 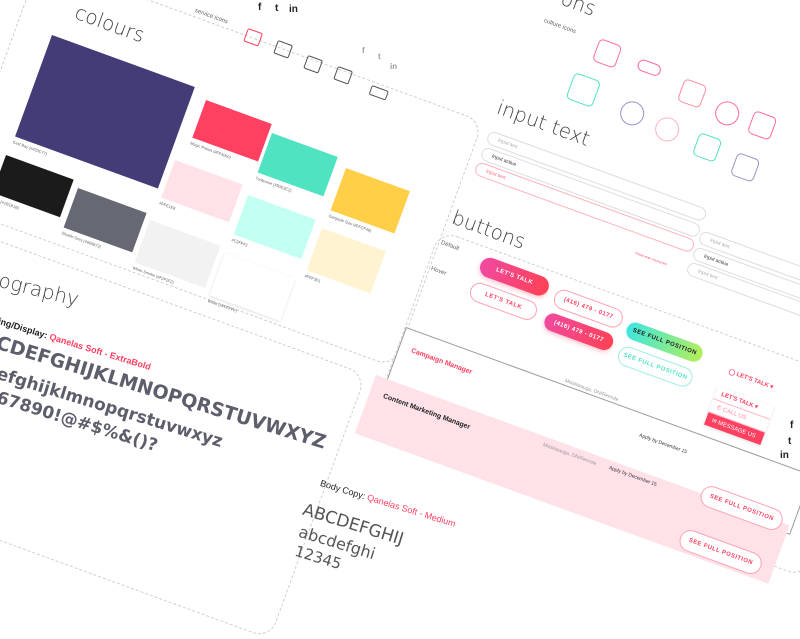 I want to click on hotdog-icon, so click(x=649, y=68).